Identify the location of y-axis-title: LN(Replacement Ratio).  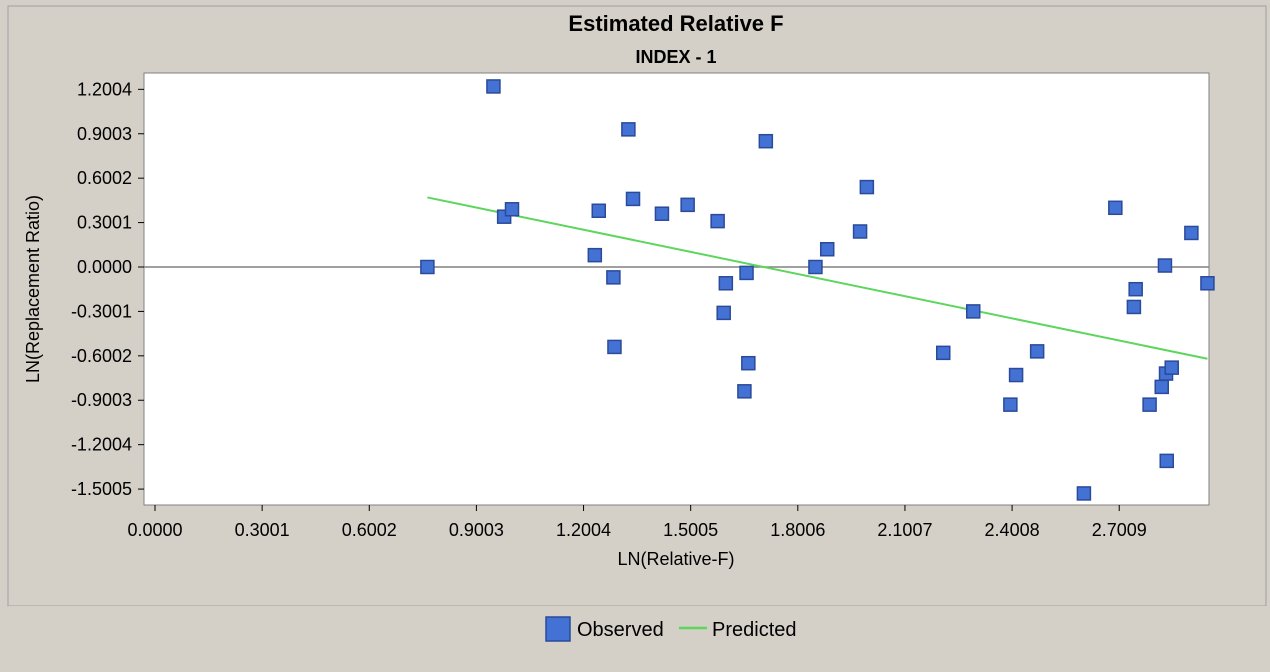
(33, 289).